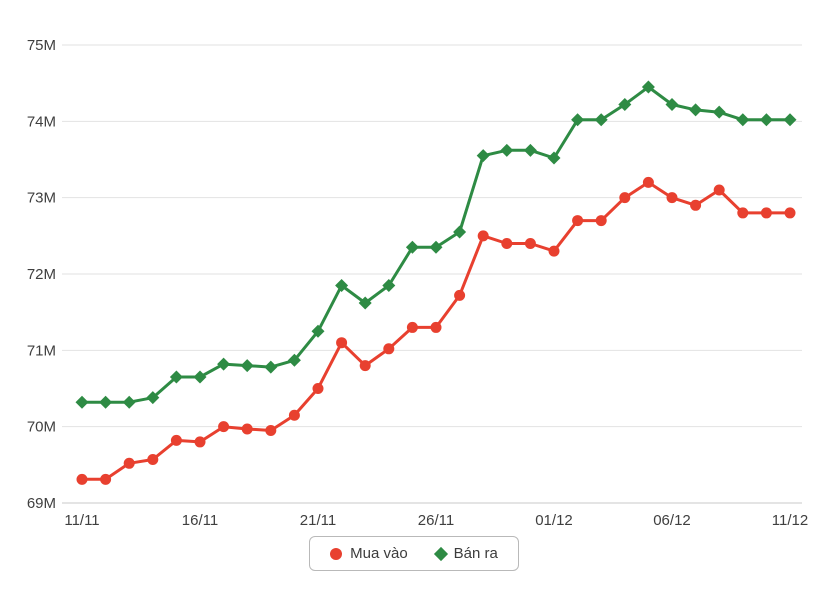  I want to click on legend-box: Mua vào Bán ra, so click(414, 553).